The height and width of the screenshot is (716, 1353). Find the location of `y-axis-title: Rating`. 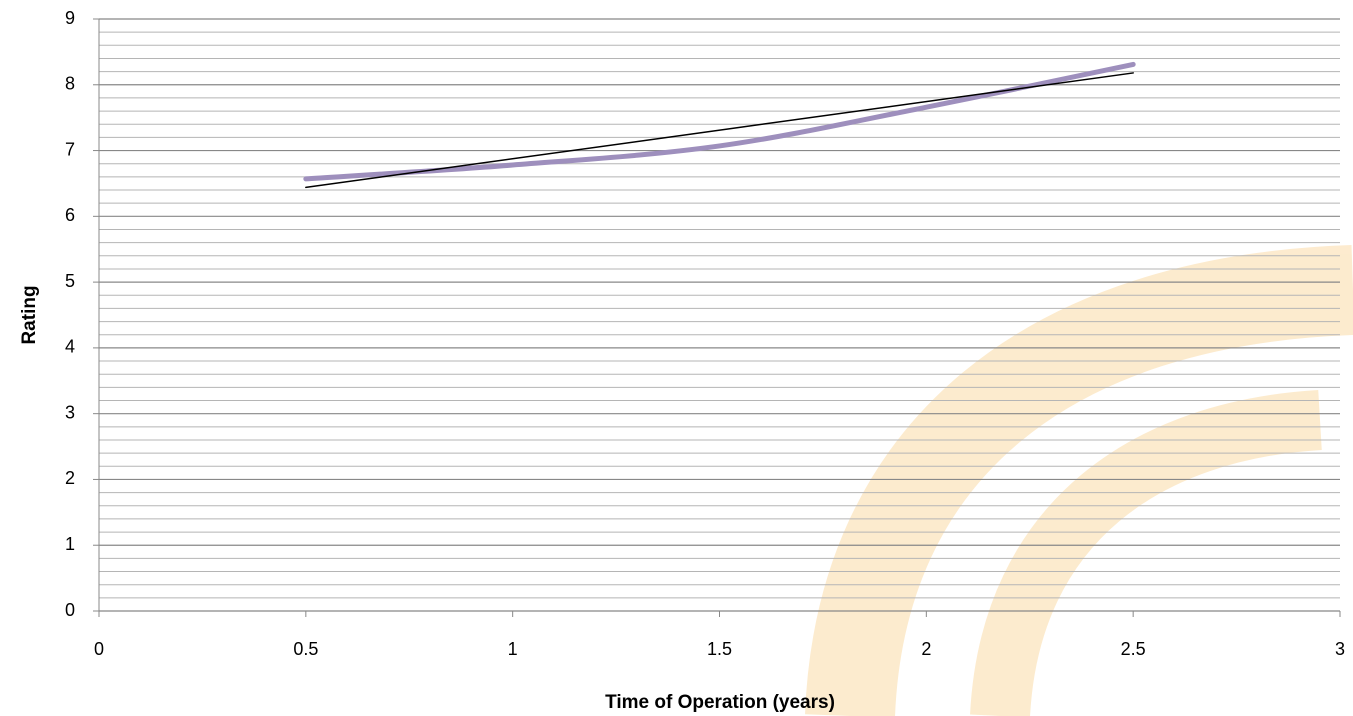

y-axis-title: Rating is located at coordinates (29, 314).